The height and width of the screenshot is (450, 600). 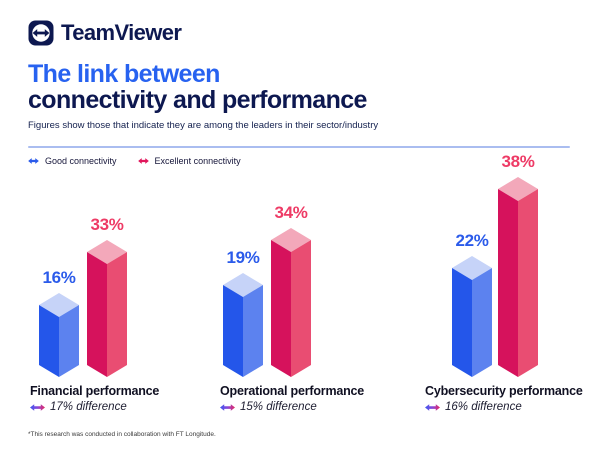 I want to click on difference-label: 16% difference, so click(x=483, y=407).